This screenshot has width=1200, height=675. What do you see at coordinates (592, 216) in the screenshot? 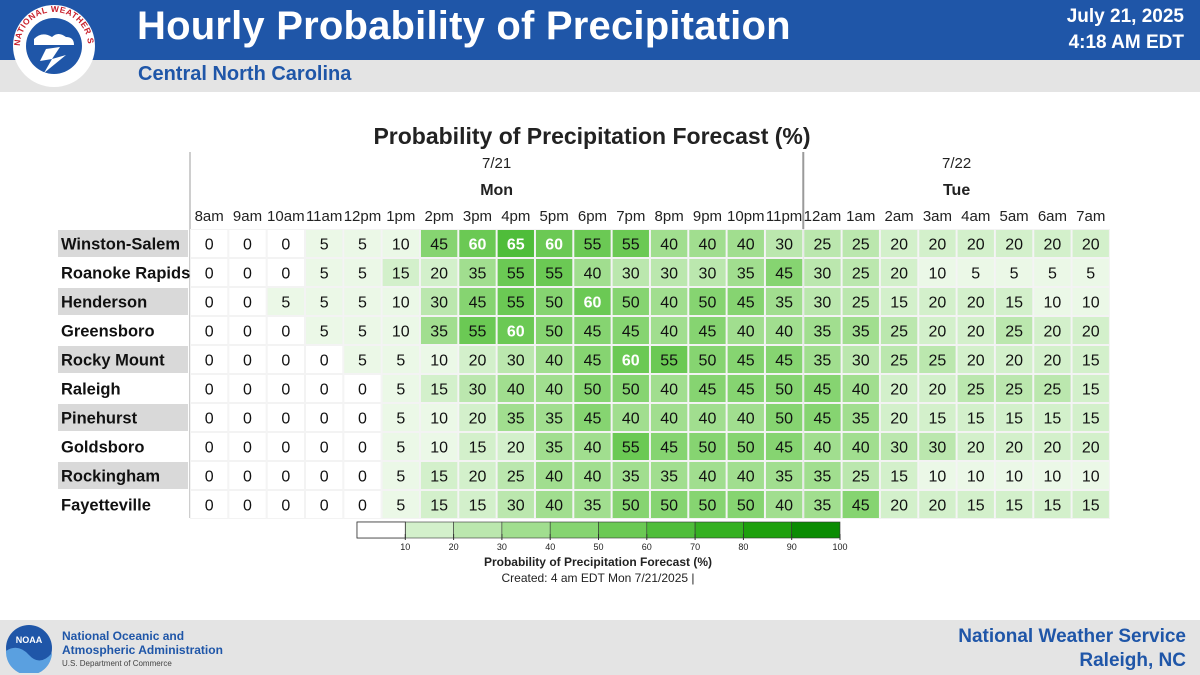
I see `hour-label: 6pm` at bounding box center [592, 216].